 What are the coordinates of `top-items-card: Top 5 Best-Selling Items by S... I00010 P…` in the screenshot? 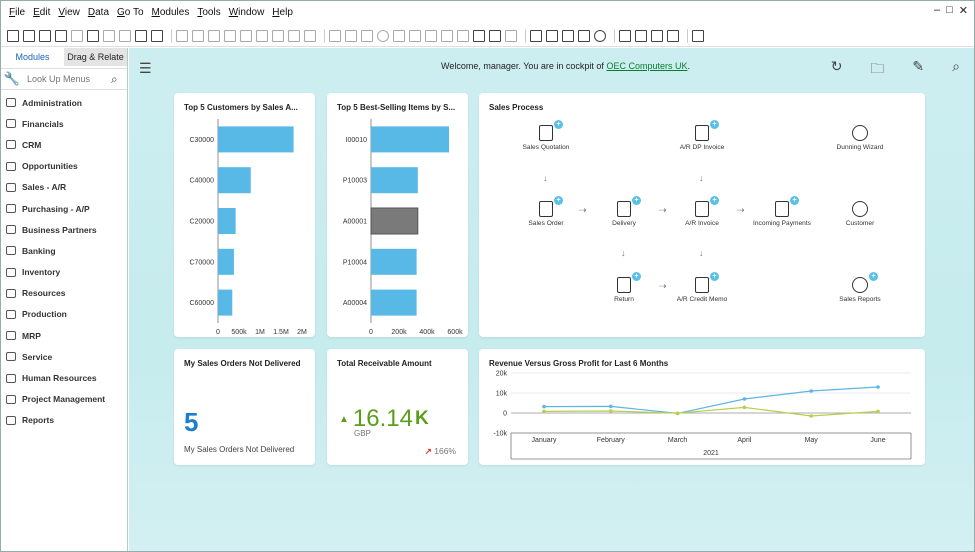 It's located at (397, 215).